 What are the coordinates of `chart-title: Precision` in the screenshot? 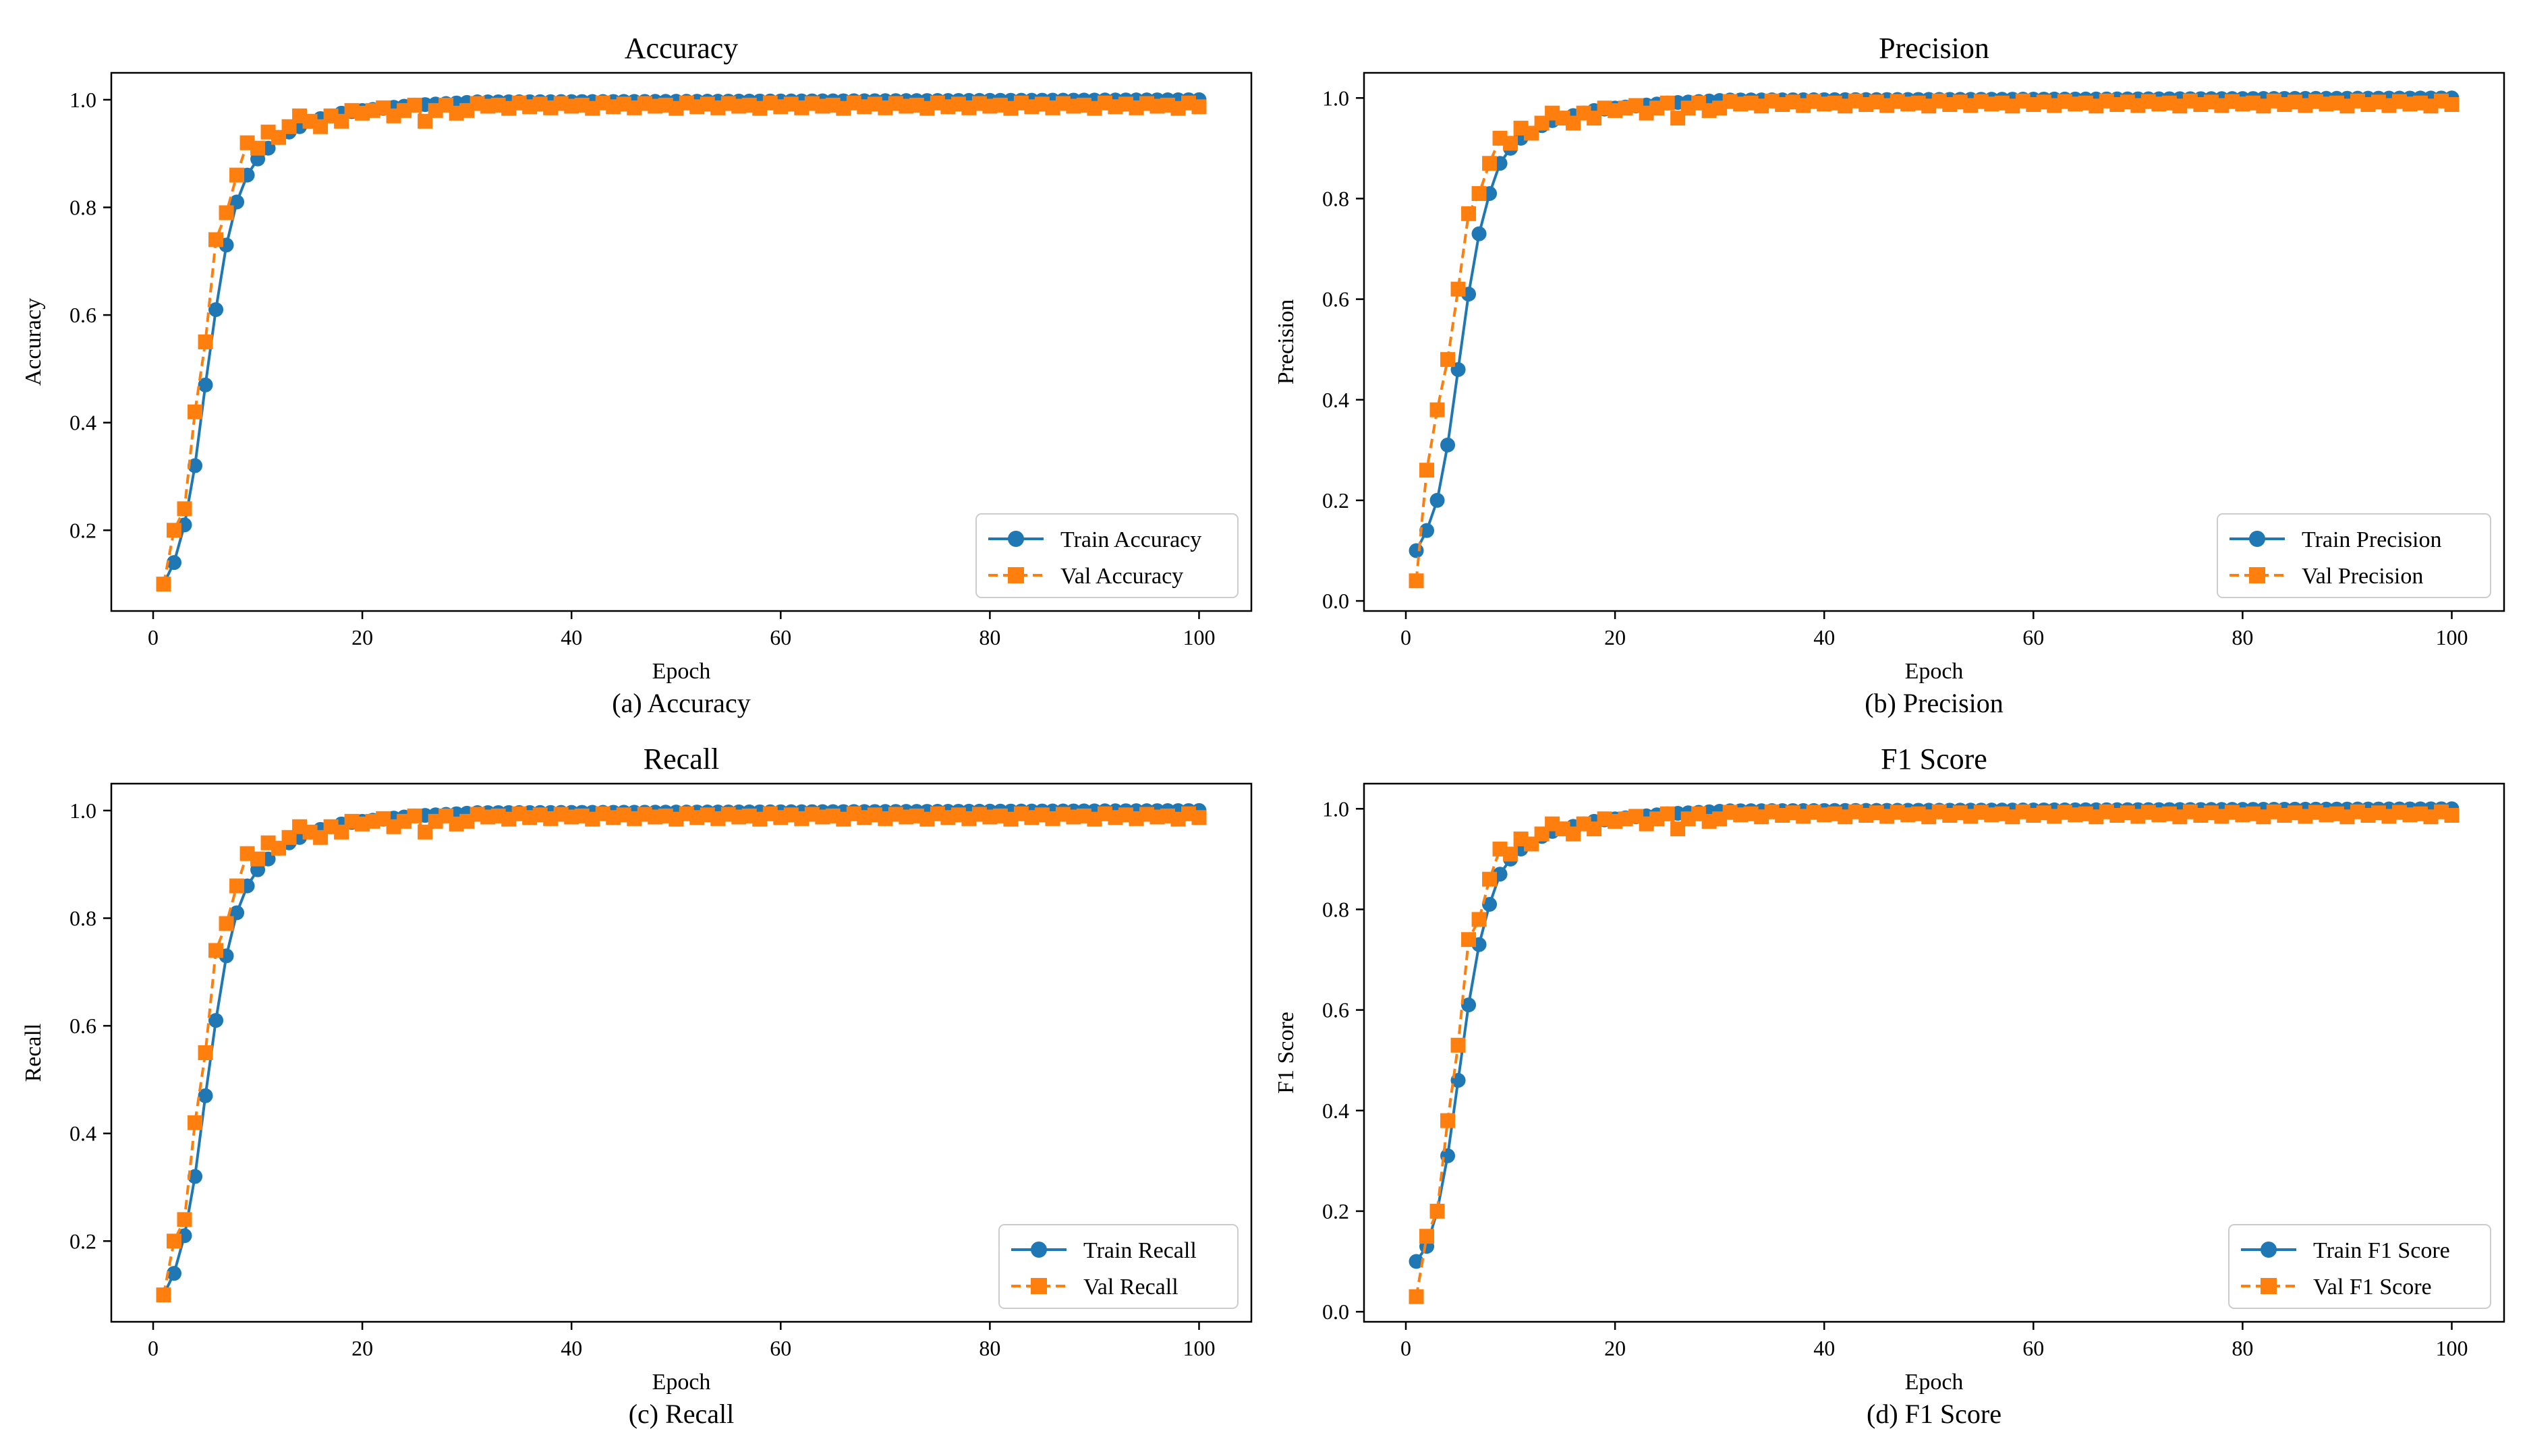 It's located at (1934, 48).